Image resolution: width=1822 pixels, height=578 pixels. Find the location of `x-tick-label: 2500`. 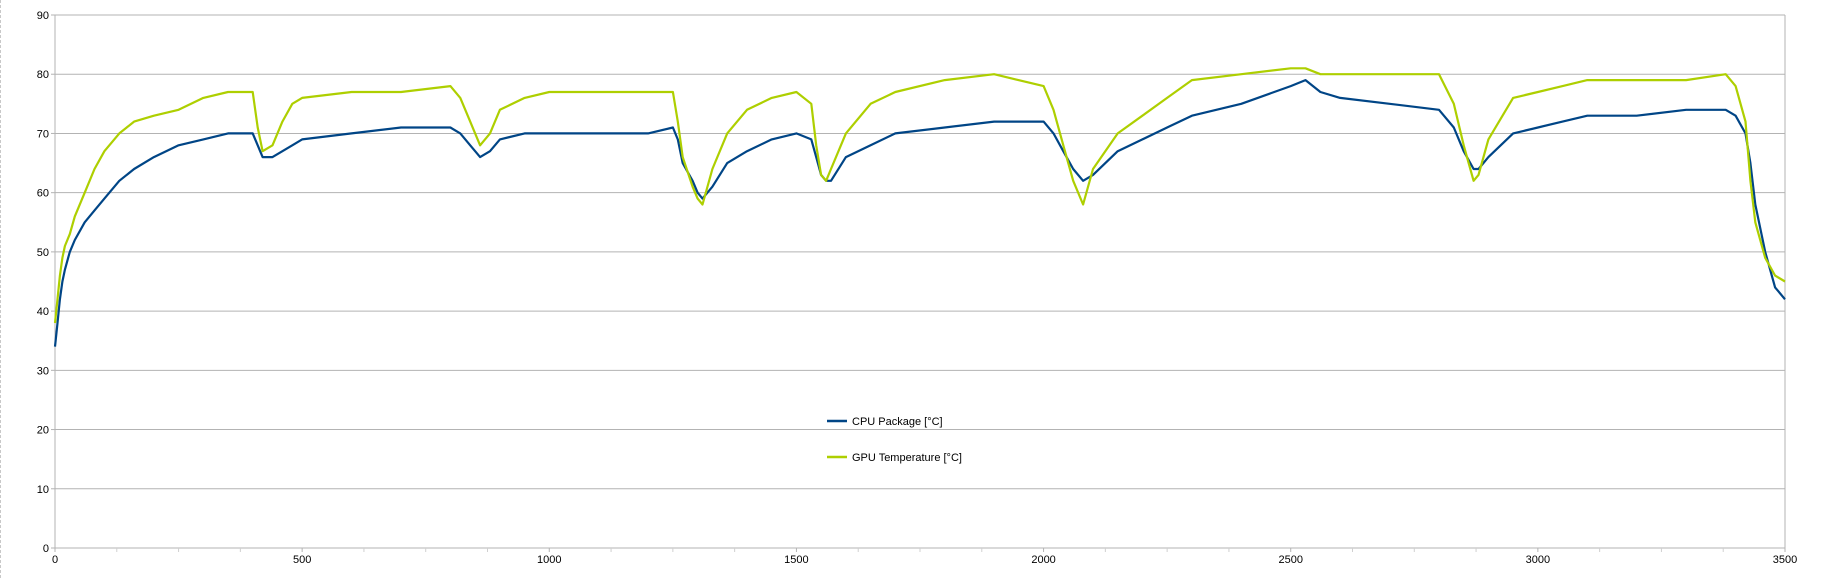

x-tick-label: 2500 is located at coordinates (1290, 560).